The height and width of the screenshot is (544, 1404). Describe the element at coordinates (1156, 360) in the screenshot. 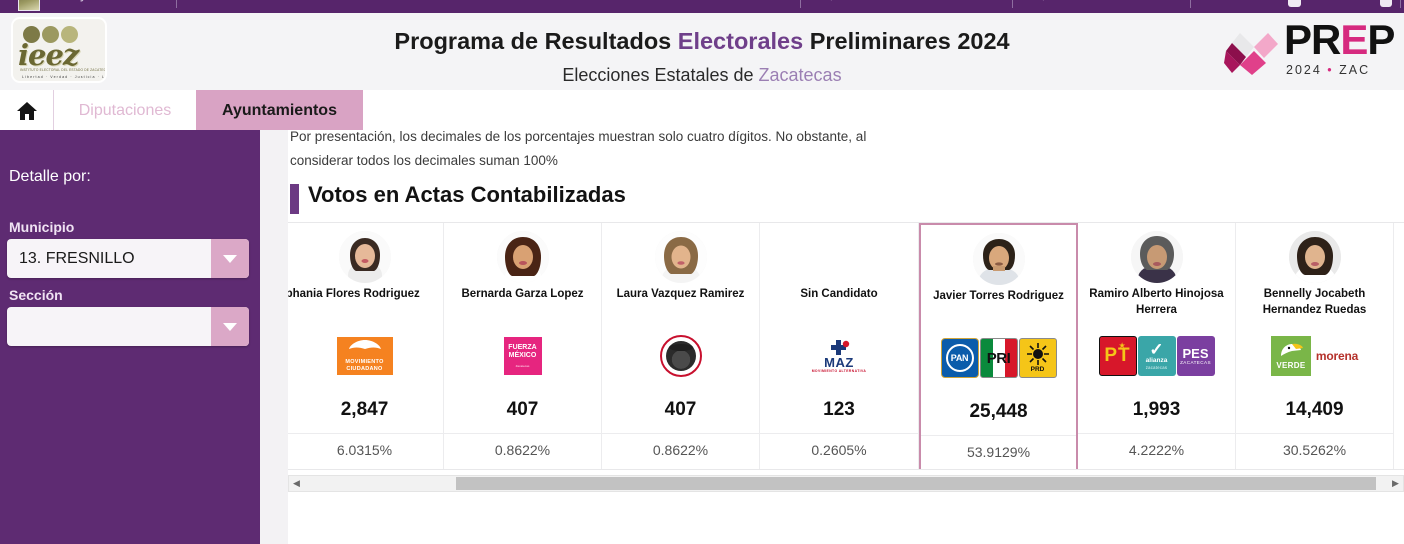

I see `alianza-label: alianza` at that location.